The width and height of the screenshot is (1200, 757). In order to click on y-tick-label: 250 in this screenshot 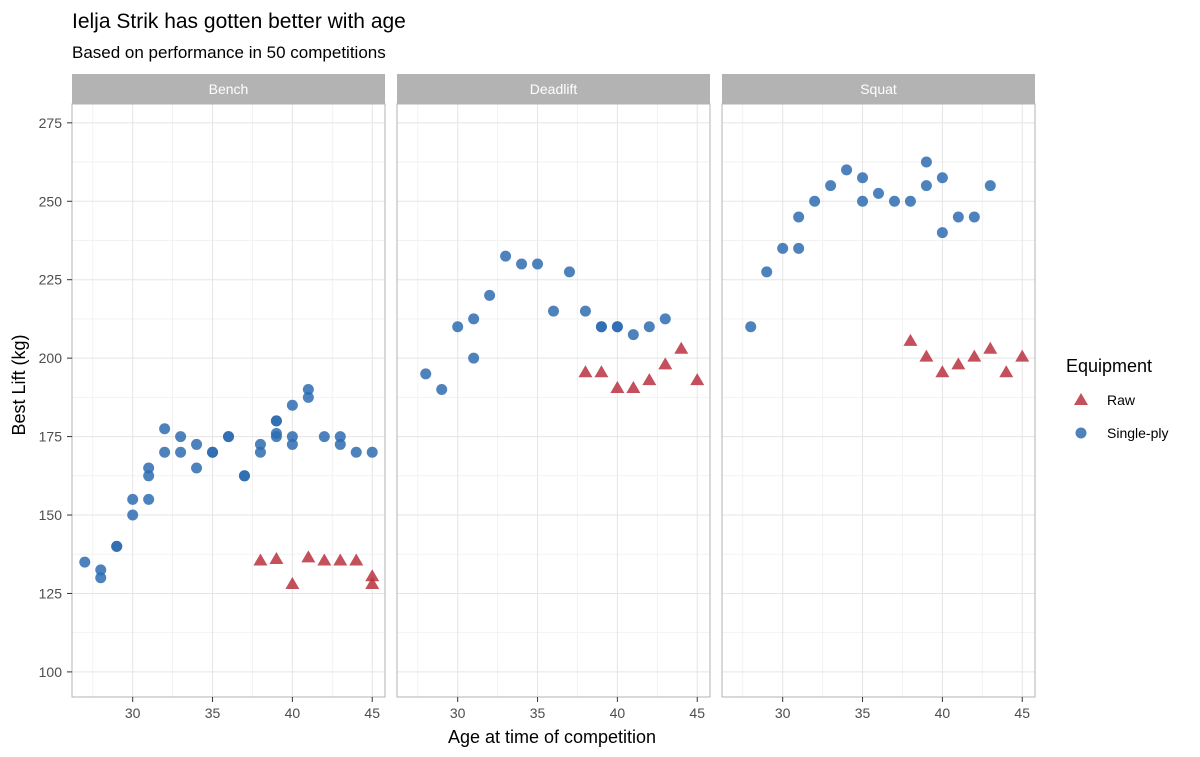, I will do `click(51, 201)`.